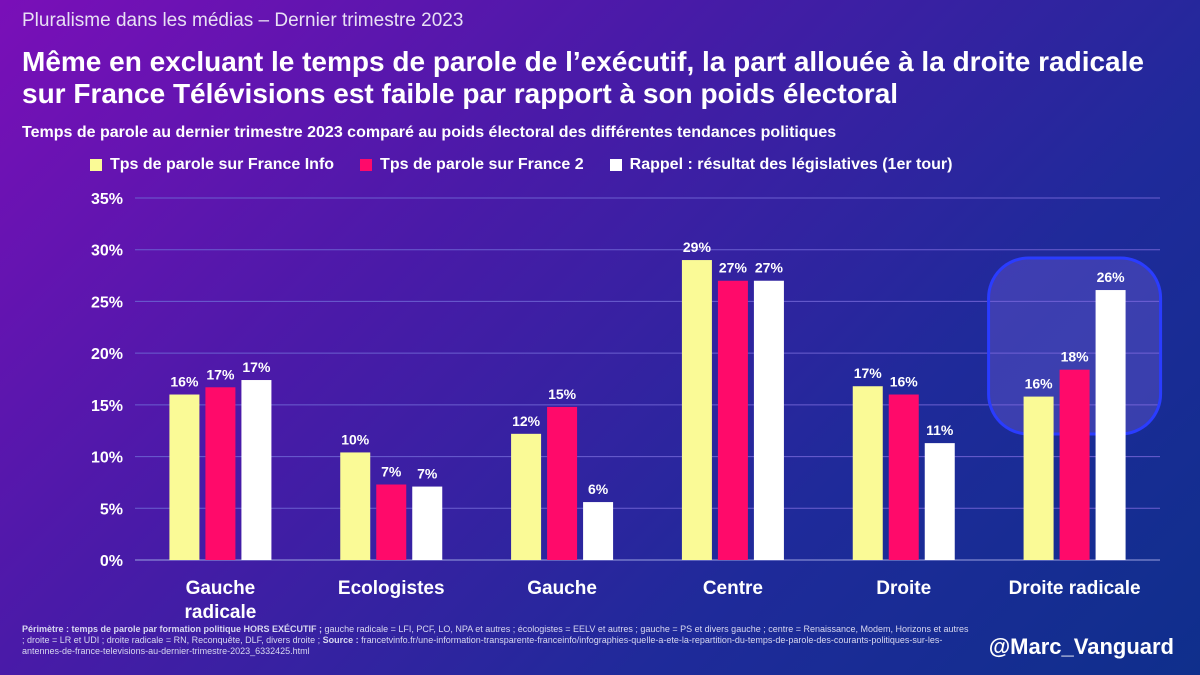  What do you see at coordinates (96, 165) in the screenshot?
I see `legend-swatch-france-info` at bounding box center [96, 165].